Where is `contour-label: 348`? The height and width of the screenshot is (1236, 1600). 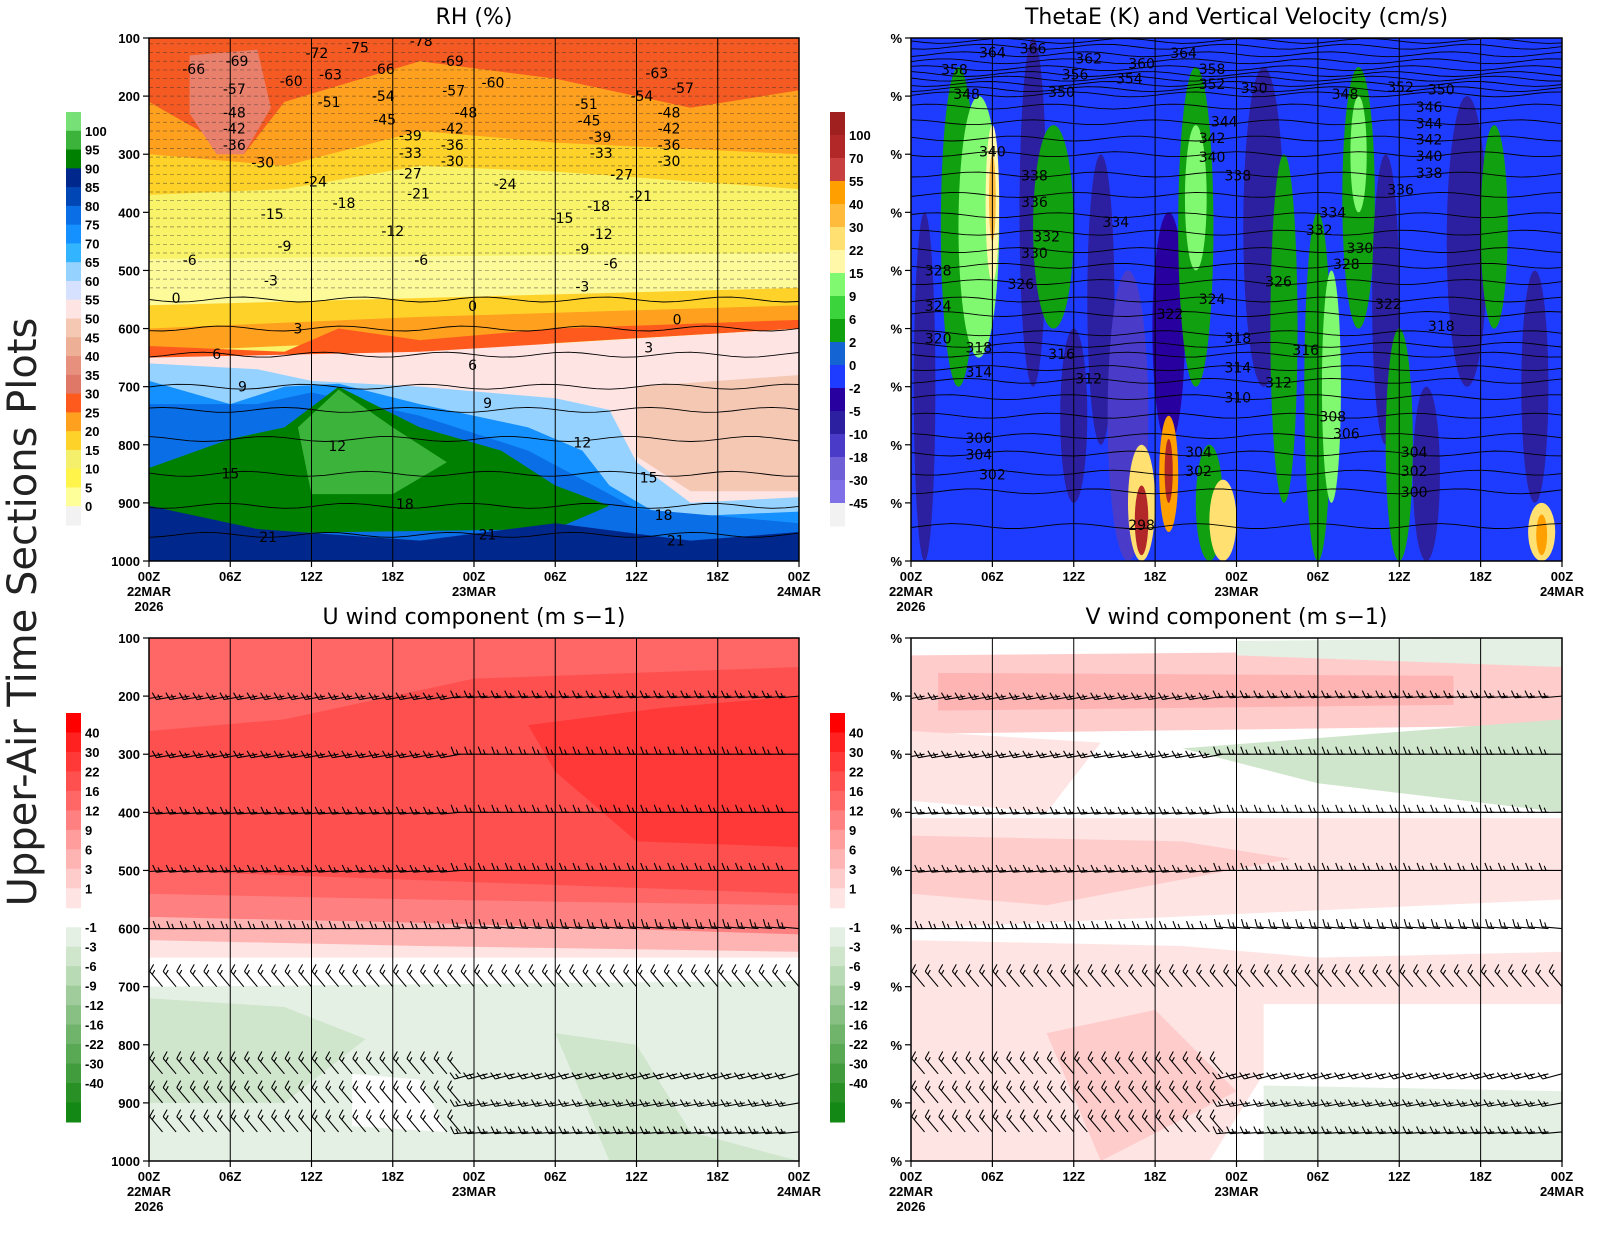 contour-label: 348 is located at coordinates (966, 95).